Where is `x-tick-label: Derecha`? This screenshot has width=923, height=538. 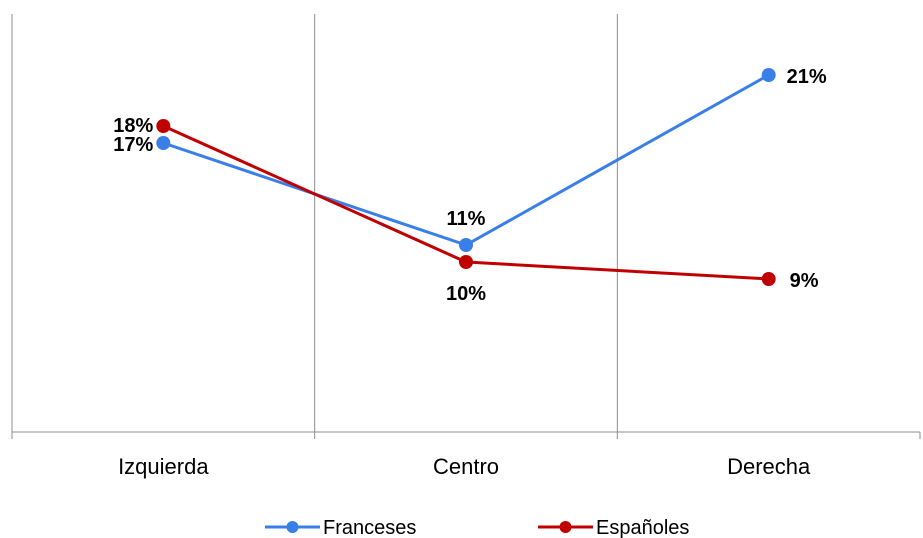
x-tick-label: Derecha is located at coordinates (769, 466).